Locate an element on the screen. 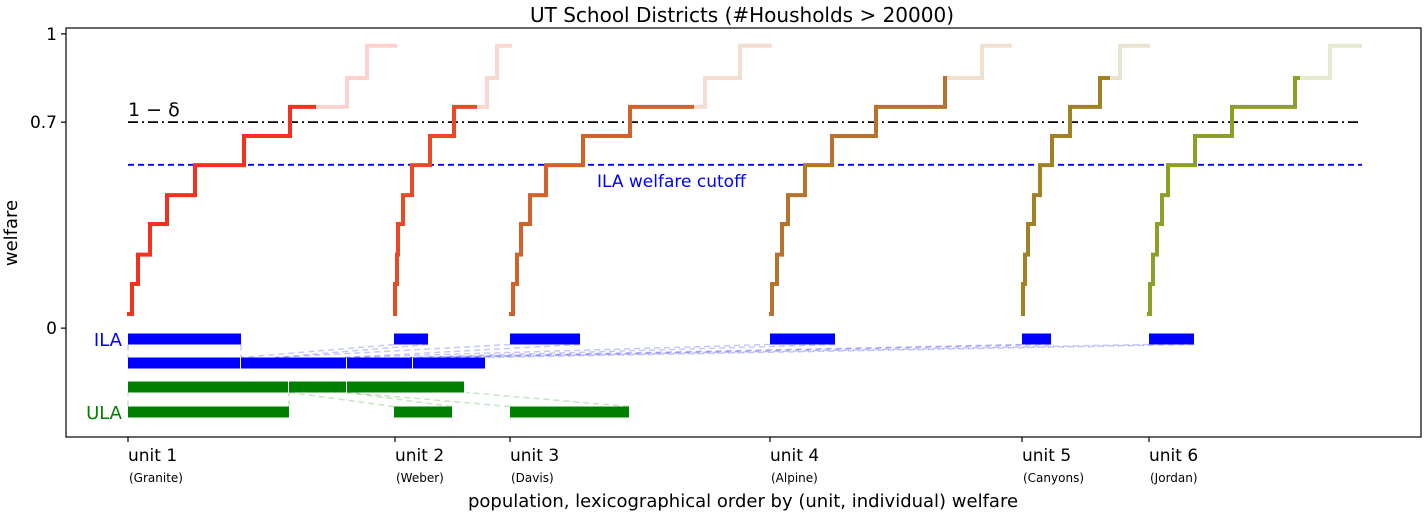  x-tick-sublabel: (Alpine) is located at coordinates (794, 478).